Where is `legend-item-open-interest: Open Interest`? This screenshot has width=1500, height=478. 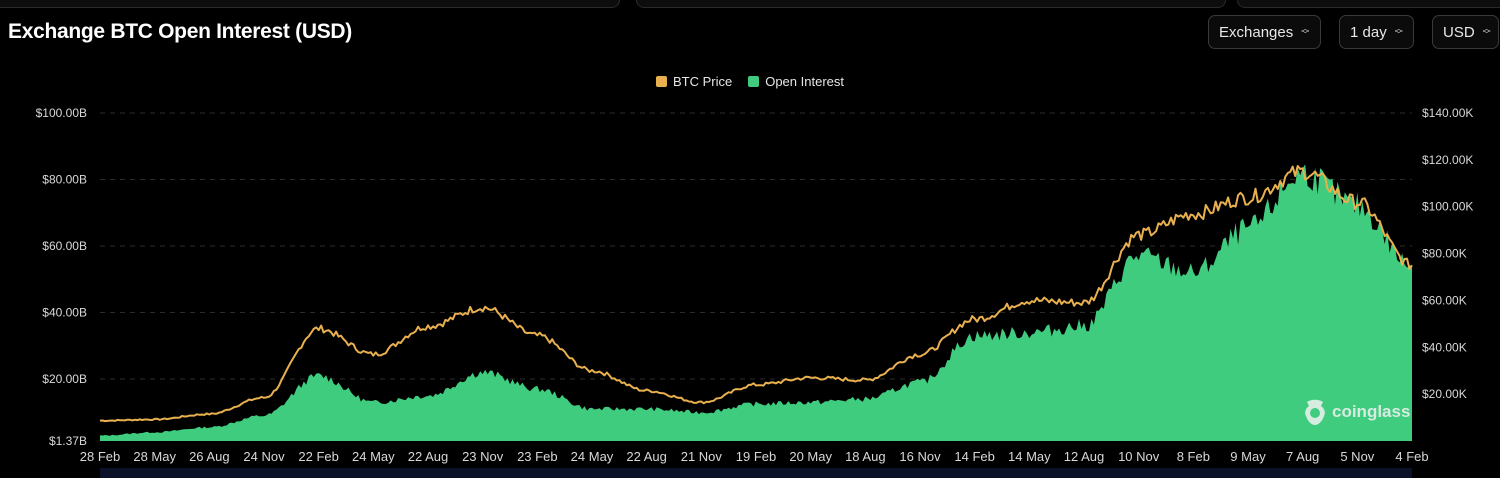 legend-item-open-interest: Open Interest is located at coordinates (796, 81).